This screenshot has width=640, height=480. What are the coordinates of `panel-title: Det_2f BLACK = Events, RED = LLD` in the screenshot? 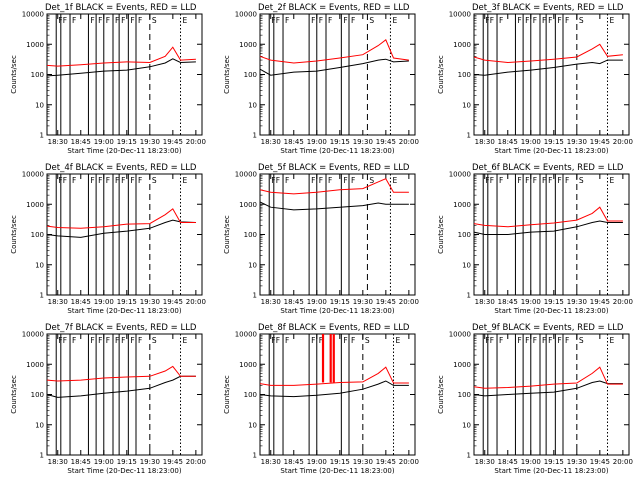 It's located at (334, 8).